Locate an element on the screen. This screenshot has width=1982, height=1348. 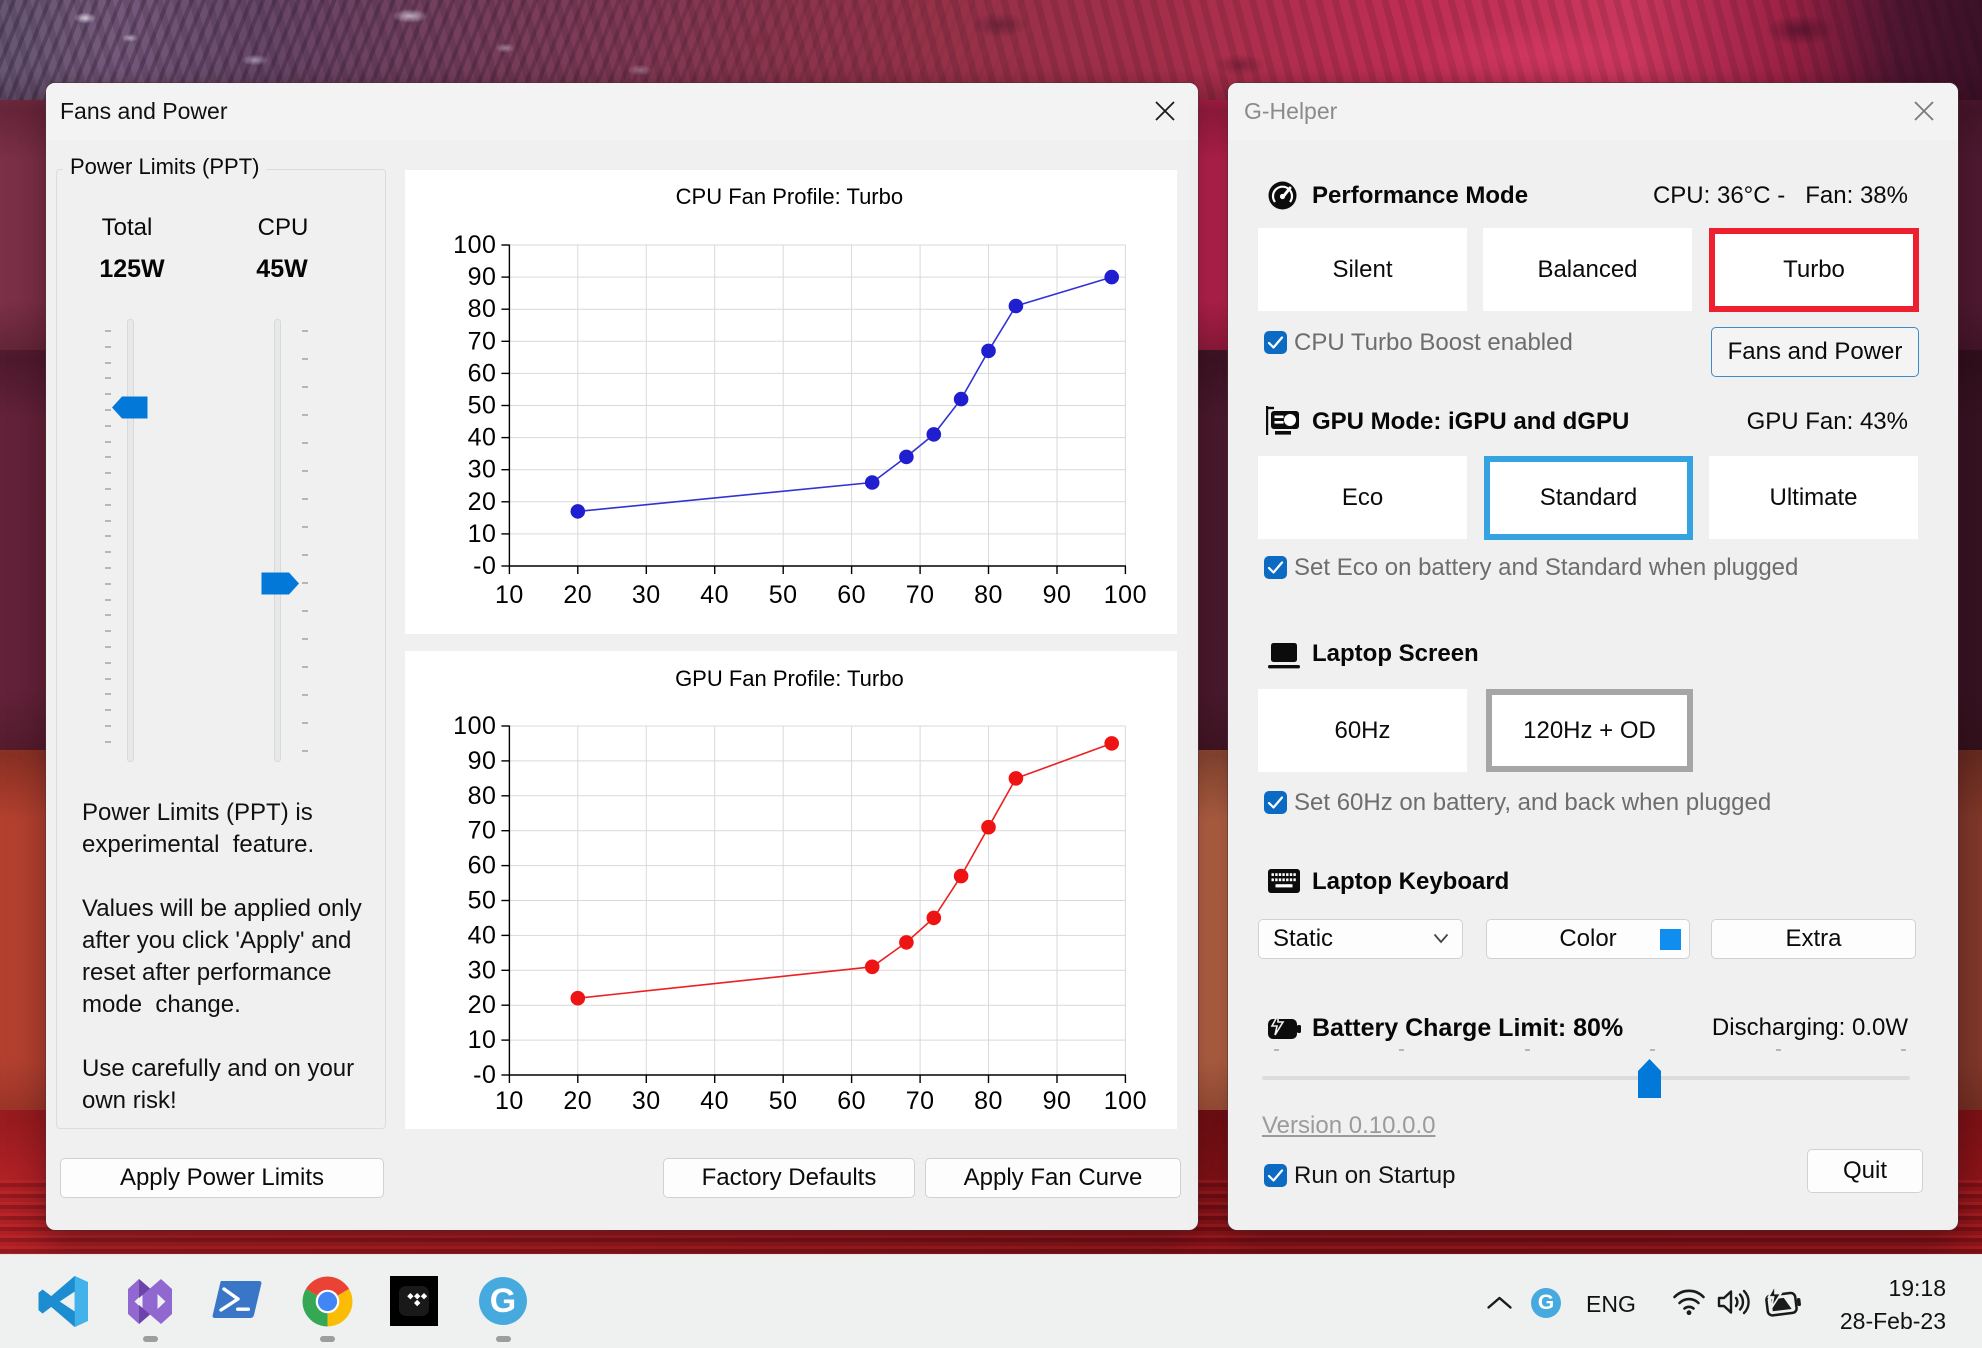
svg-text: CPU Fan Profile: Turbo is located at coordinates (789, 196).